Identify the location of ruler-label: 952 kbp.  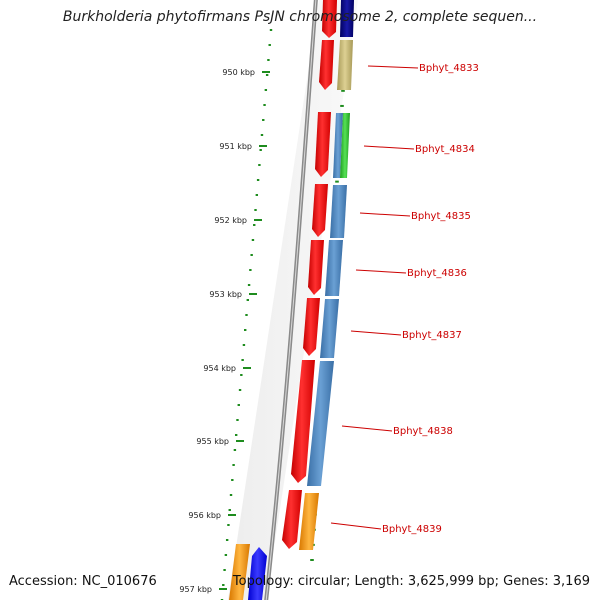
(230, 220).